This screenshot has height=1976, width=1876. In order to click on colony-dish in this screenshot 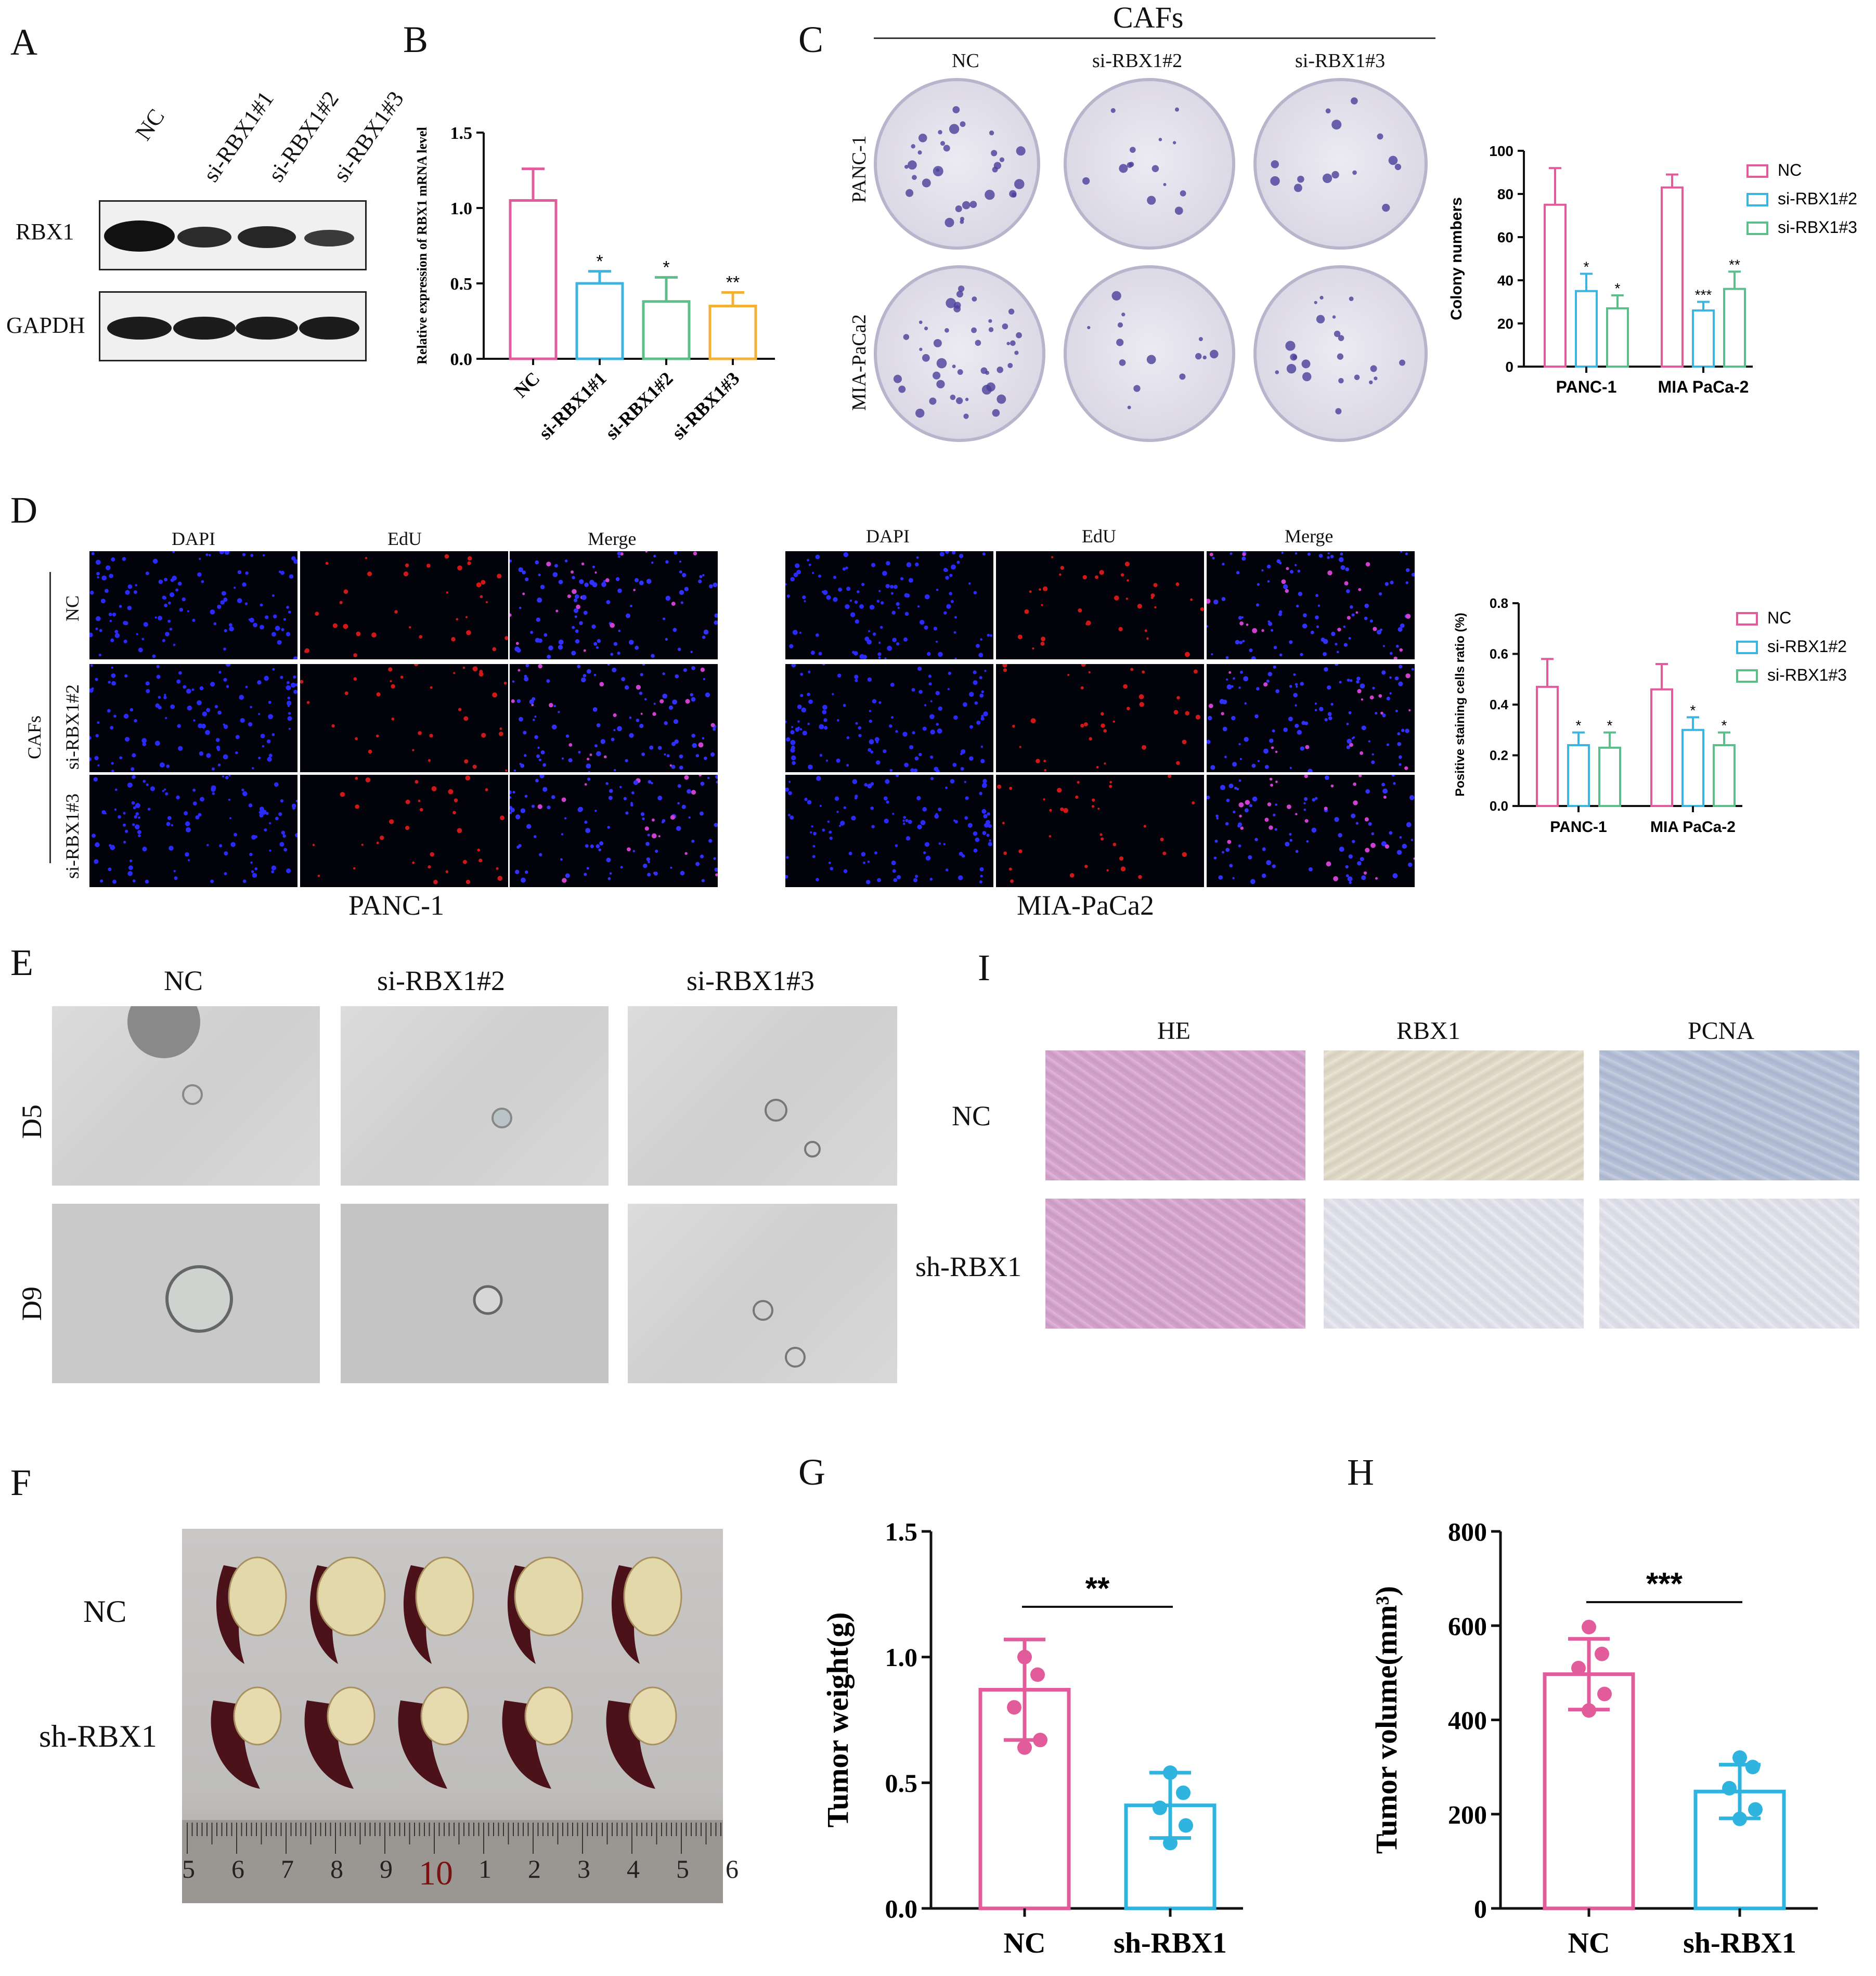, I will do `click(1150, 164)`.